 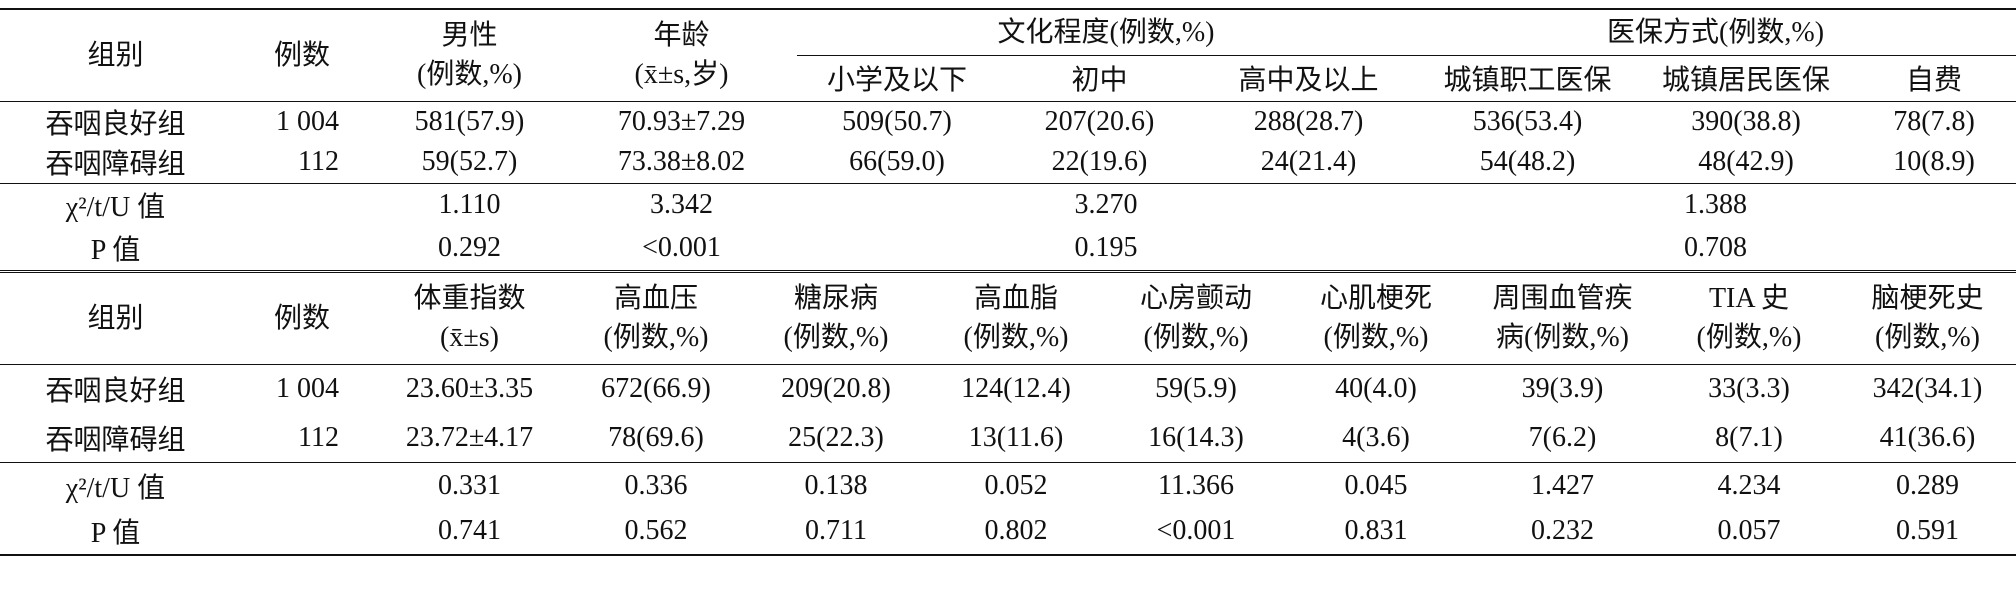 I want to click on table-row: χ²/t/U 值 1.110 3.342 3.270 1.388, so click(x=1008, y=204).